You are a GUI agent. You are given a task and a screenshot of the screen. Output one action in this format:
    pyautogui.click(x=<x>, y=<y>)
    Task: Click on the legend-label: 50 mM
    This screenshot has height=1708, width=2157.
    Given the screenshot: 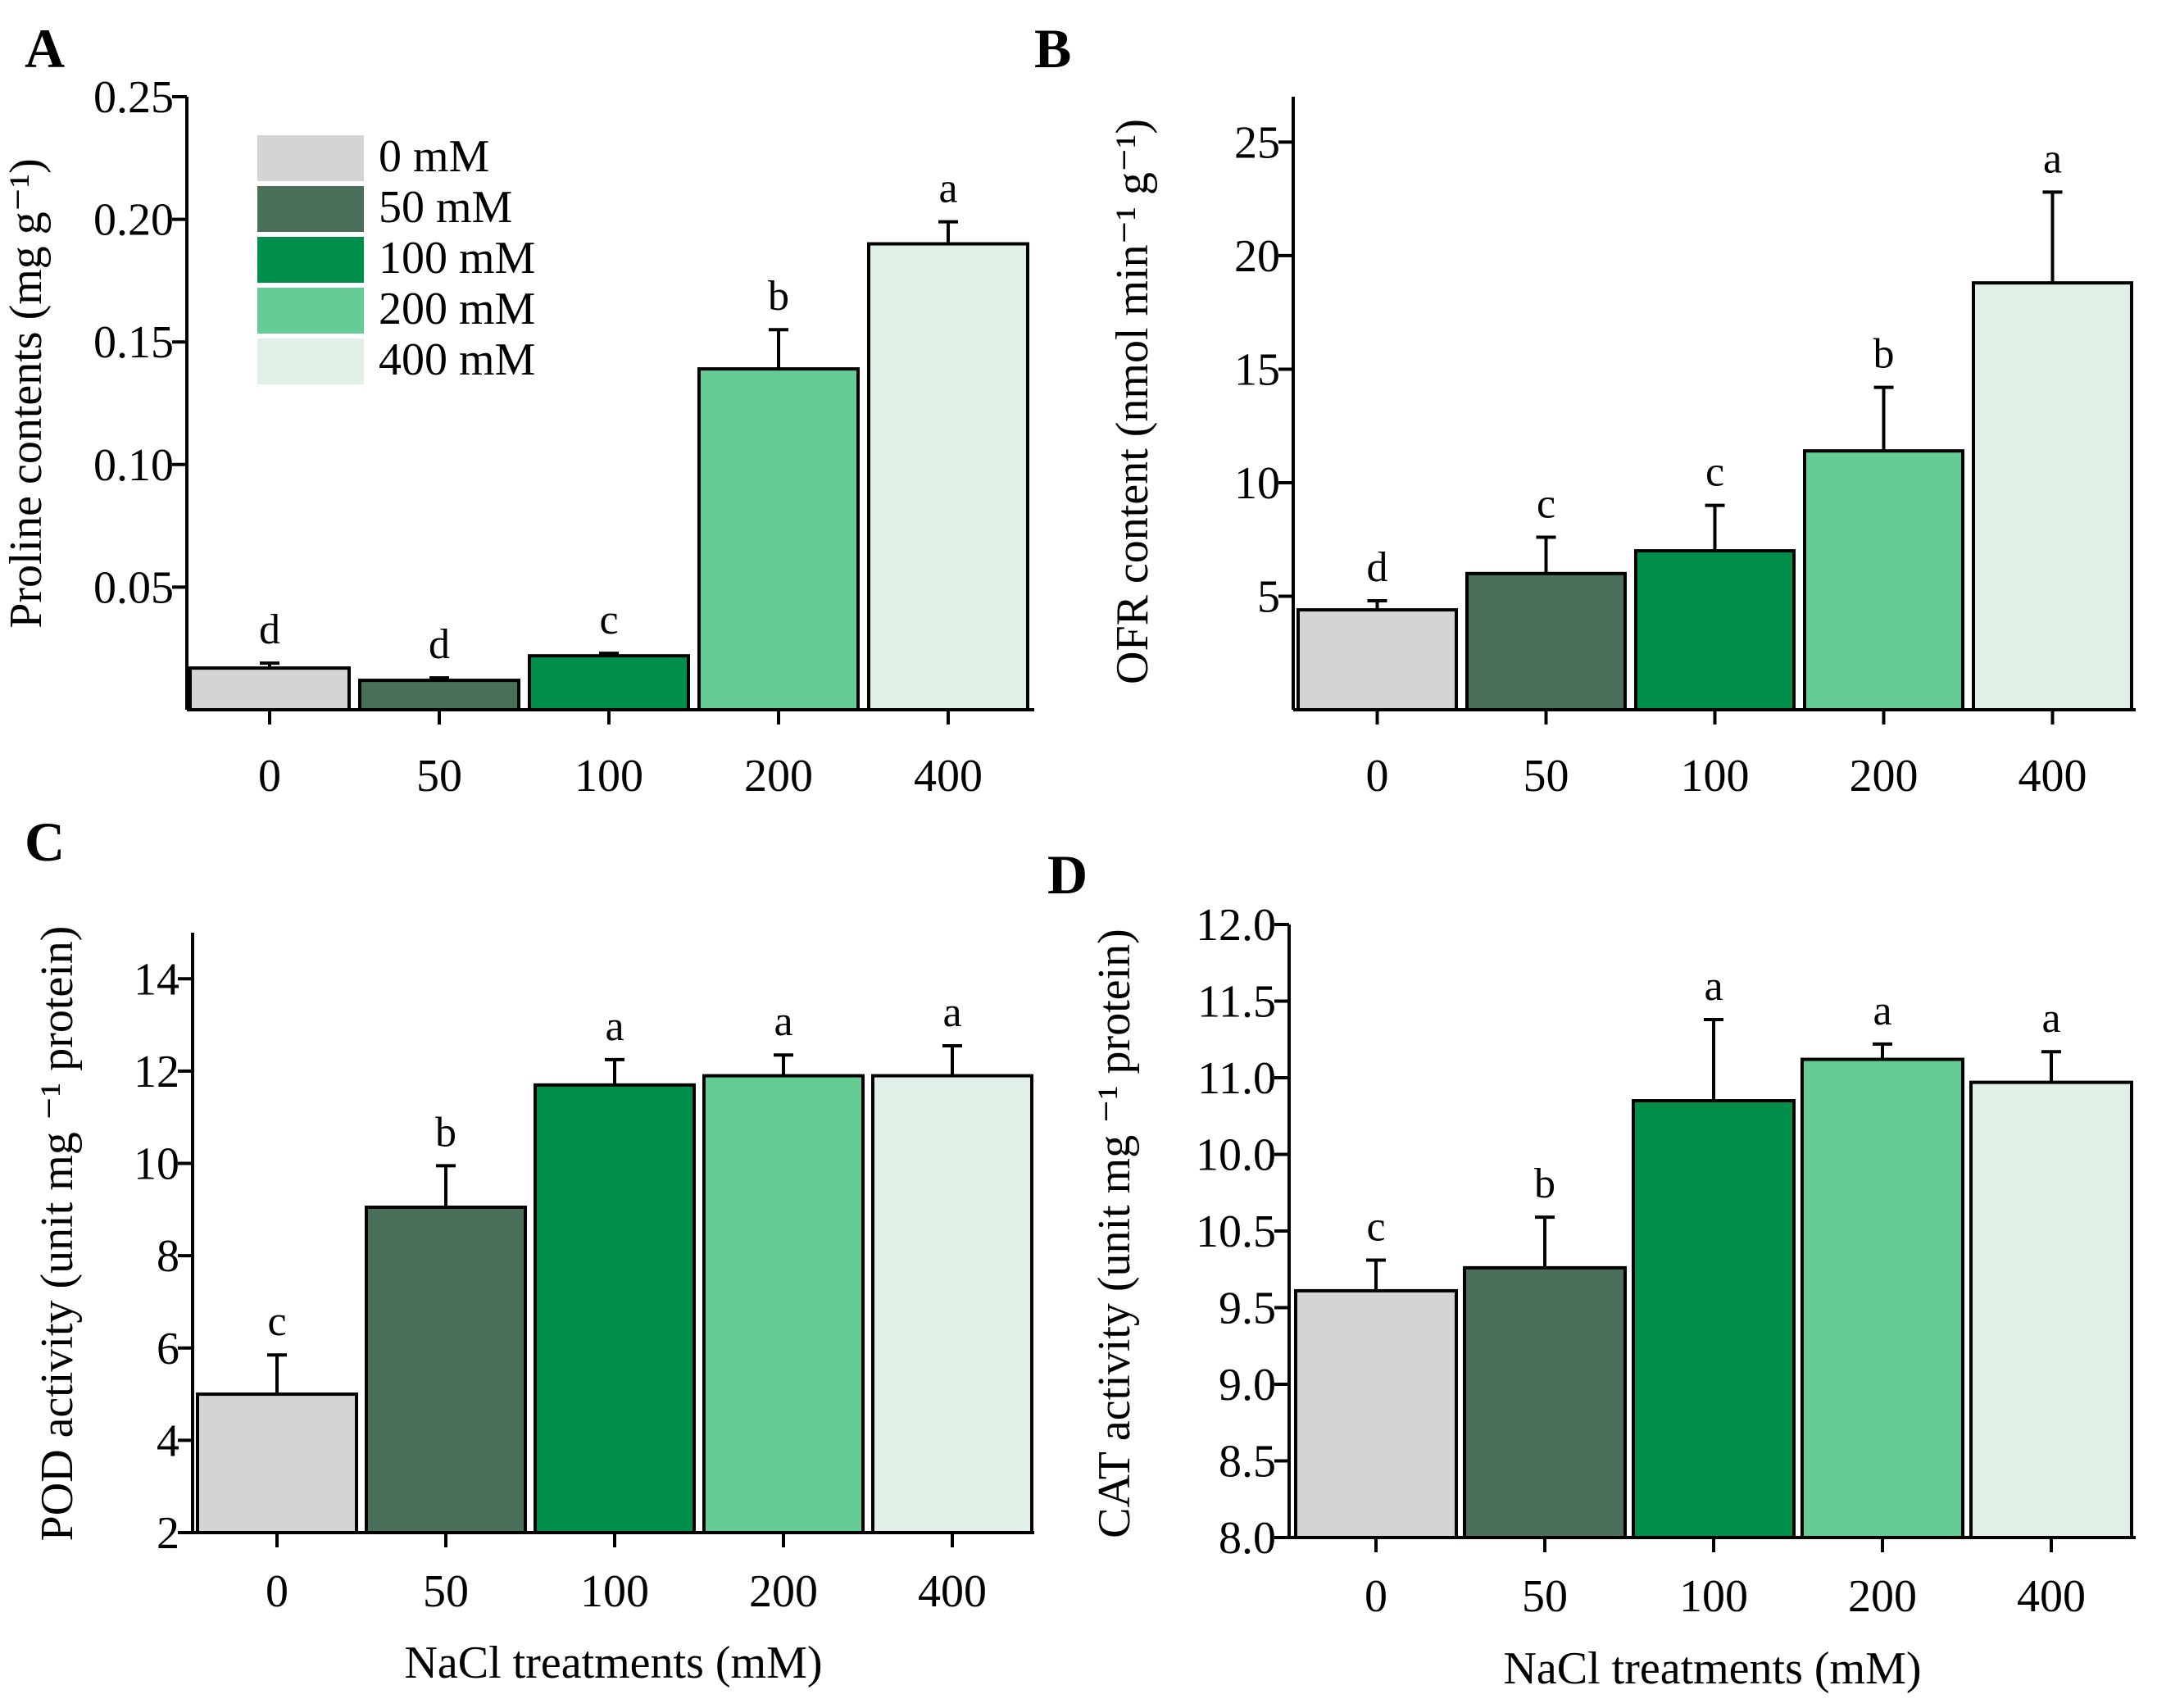 What is the action you would take?
    pyautogui.click(x=445, y=207)
    